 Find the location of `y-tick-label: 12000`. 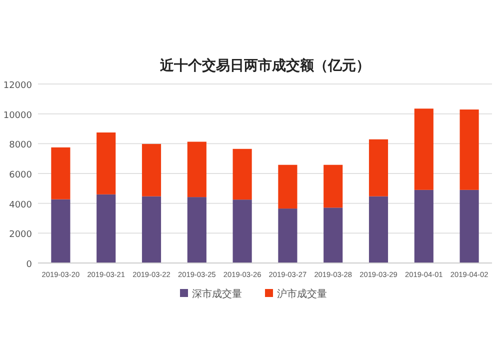

y-tick-label: 12000 is located at coordinates (17, 86).